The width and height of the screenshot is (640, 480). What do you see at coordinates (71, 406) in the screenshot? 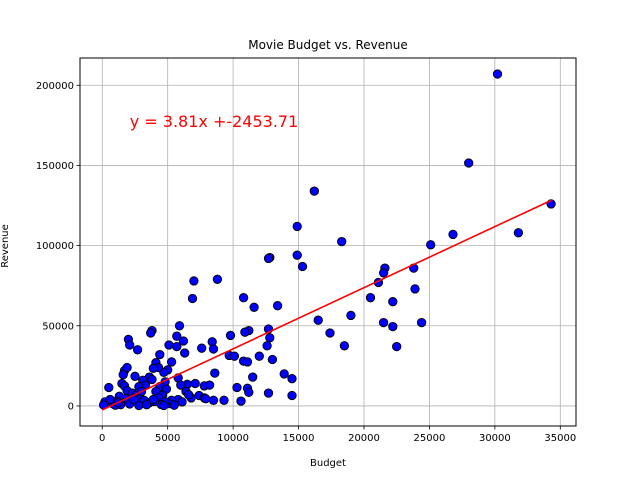
I see `y-tick-label: 0` at bounding box center [71, 406].